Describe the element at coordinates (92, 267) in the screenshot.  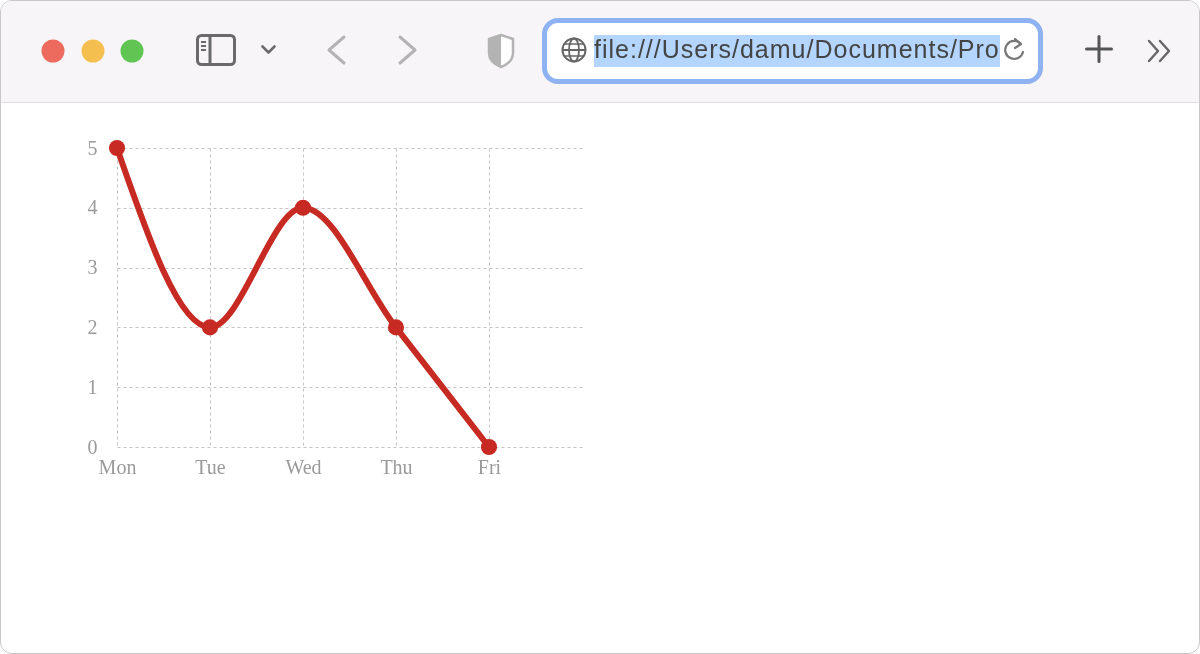
I see `y-tick-label: 3` at that location.